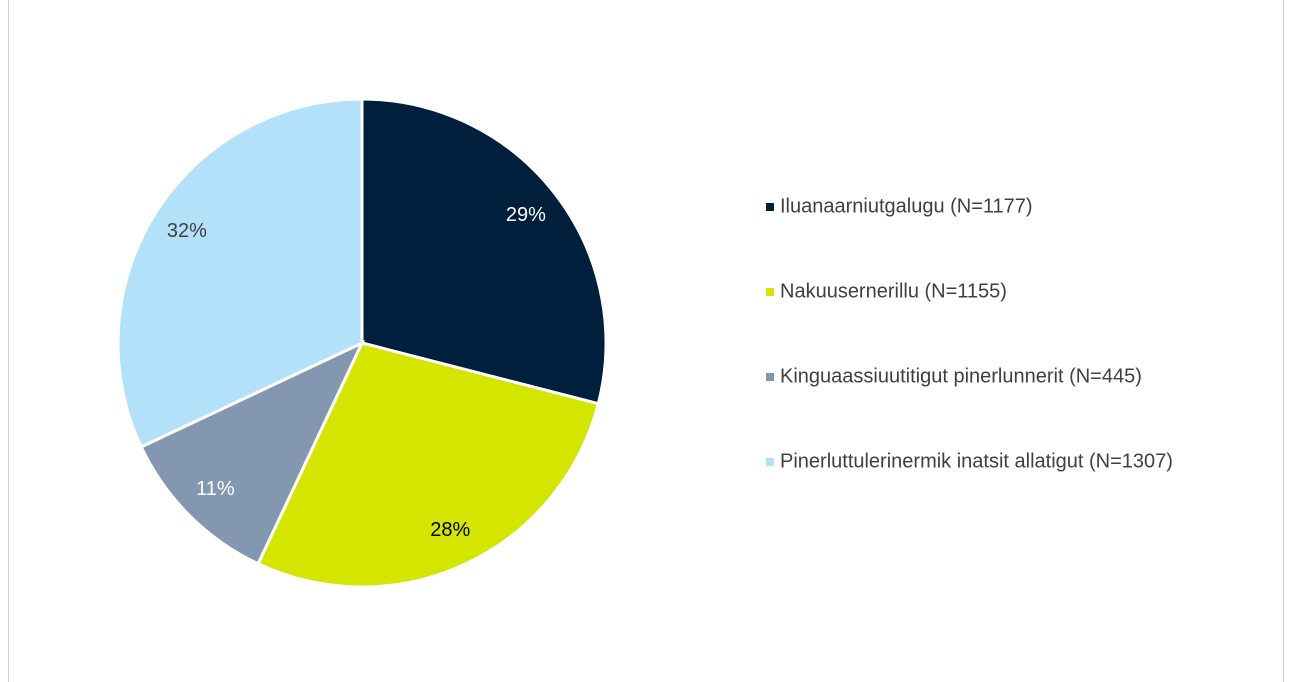 The width and height of the screenshot is (1292, 682). I want to click on data-label: 32%, so click(187, 231).